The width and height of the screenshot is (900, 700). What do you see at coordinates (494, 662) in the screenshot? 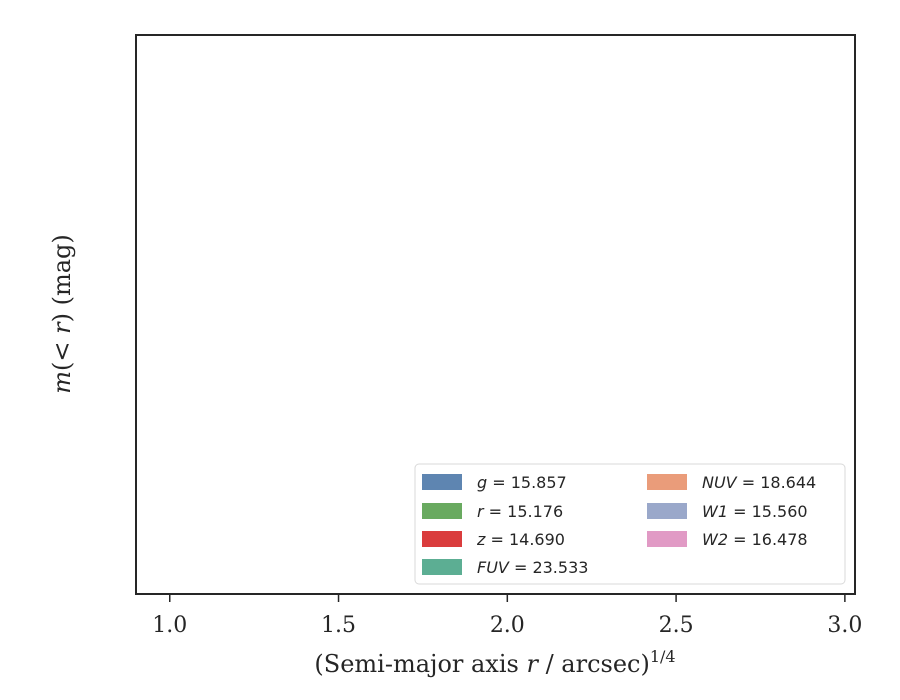
I see `x-axis-title: (Semi-major axis r / arcsec)1/4` at bounding box center [494, 662].